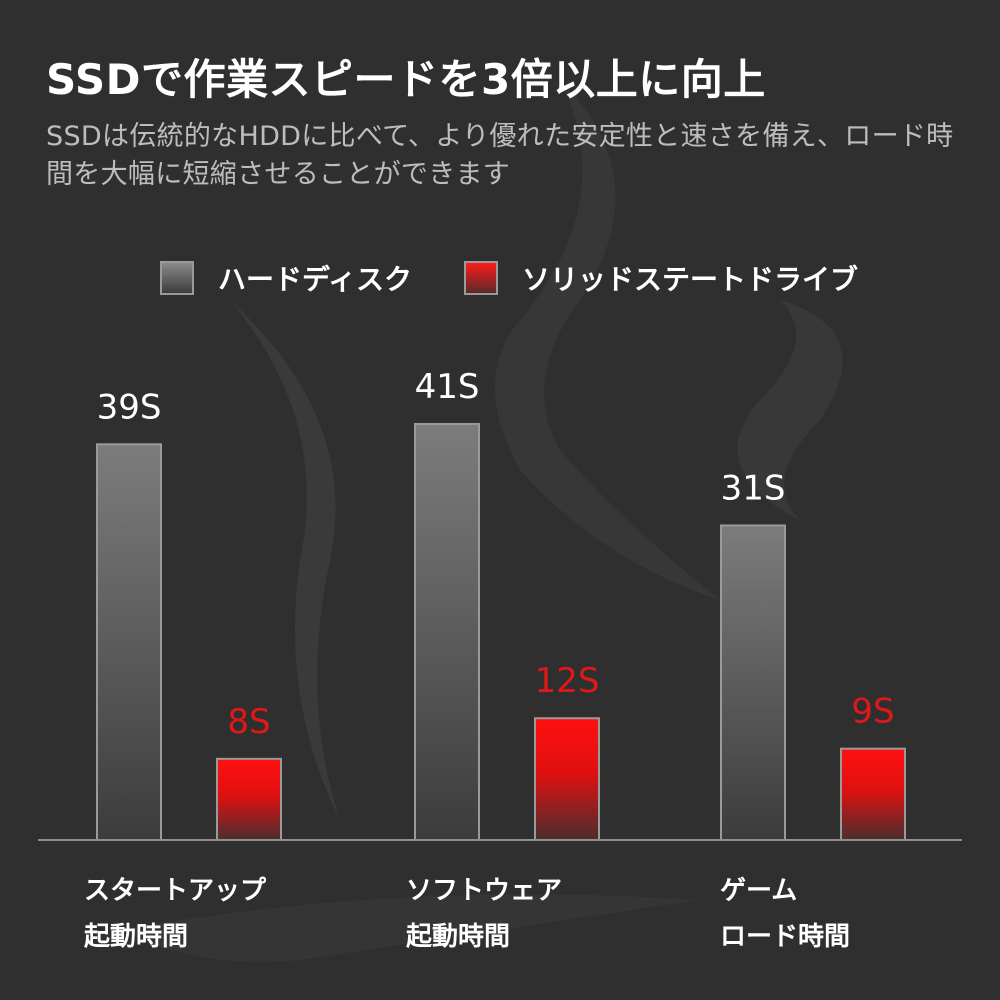  What do you see at coordinates (481, 278) in the screenshot?
I see `legend-swatch-ssd` at bounding box center [481, 278].